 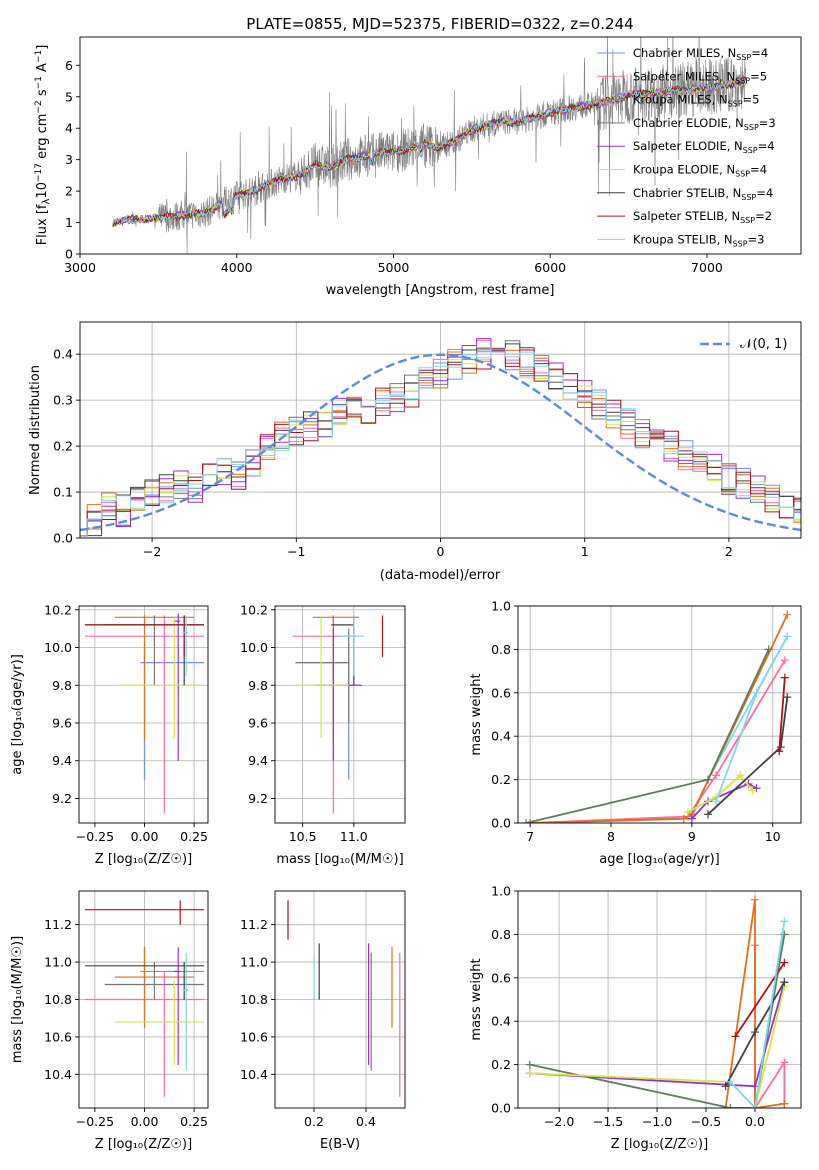 I want to click on y-tick-label: 0.1, so click(x=63, y=492).